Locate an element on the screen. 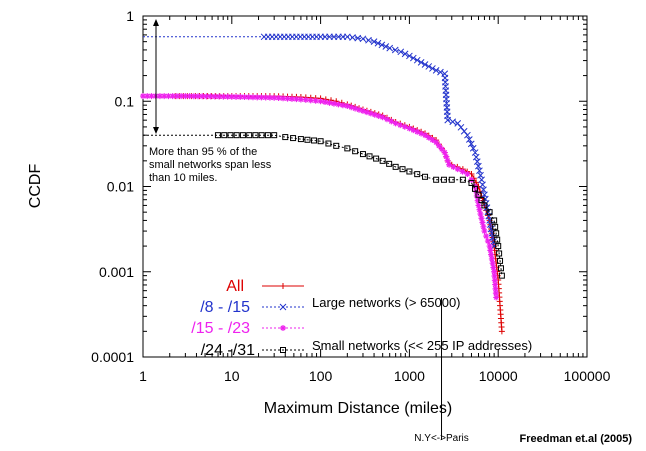 The height and width of the screenshot is (451, 646). y-tick-label: 0.1 is located at coordinates (125, 101).